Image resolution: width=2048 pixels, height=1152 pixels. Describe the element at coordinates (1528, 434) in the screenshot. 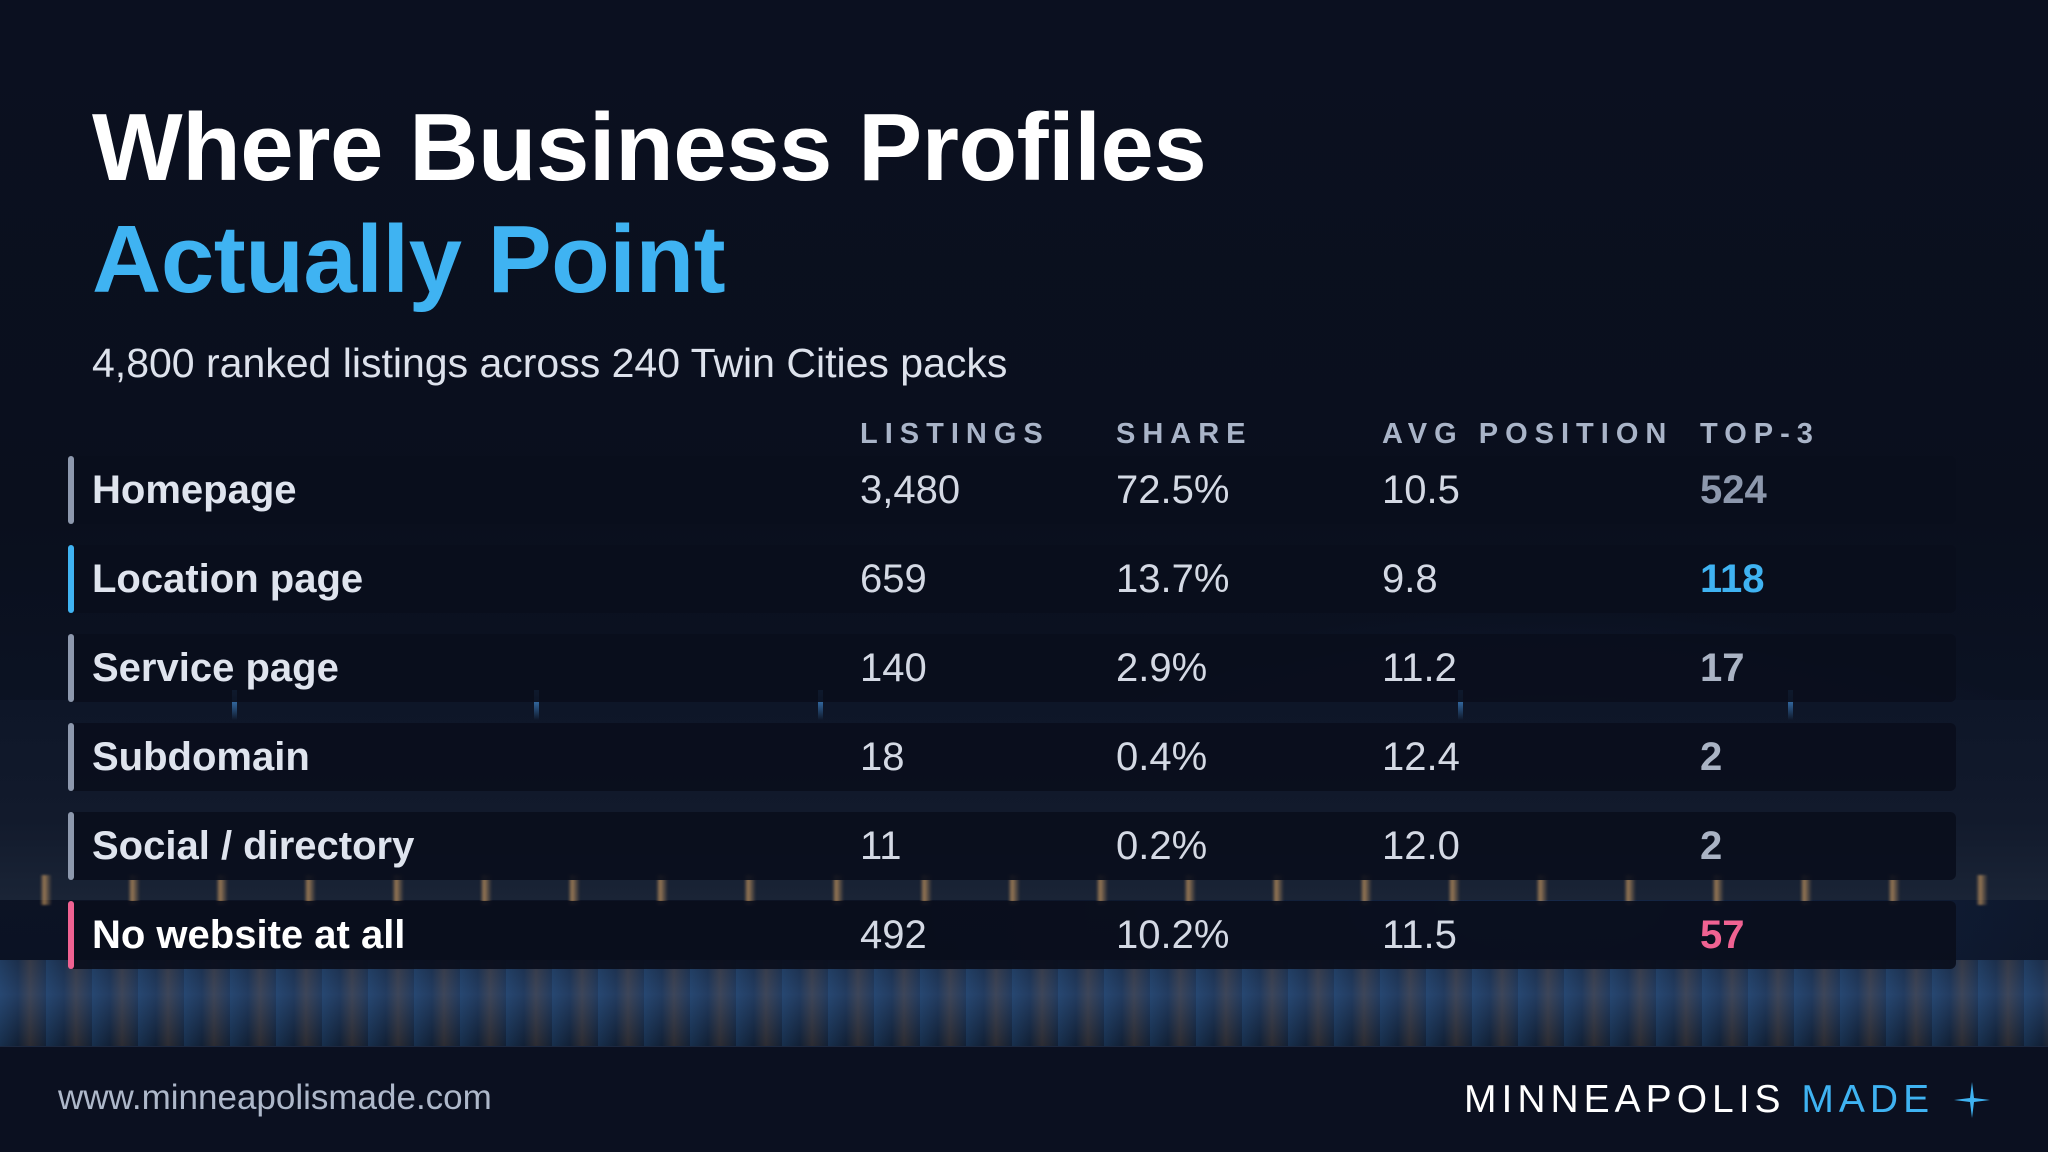

I see `column-header-avg-position: AVG POSITION` at that location.